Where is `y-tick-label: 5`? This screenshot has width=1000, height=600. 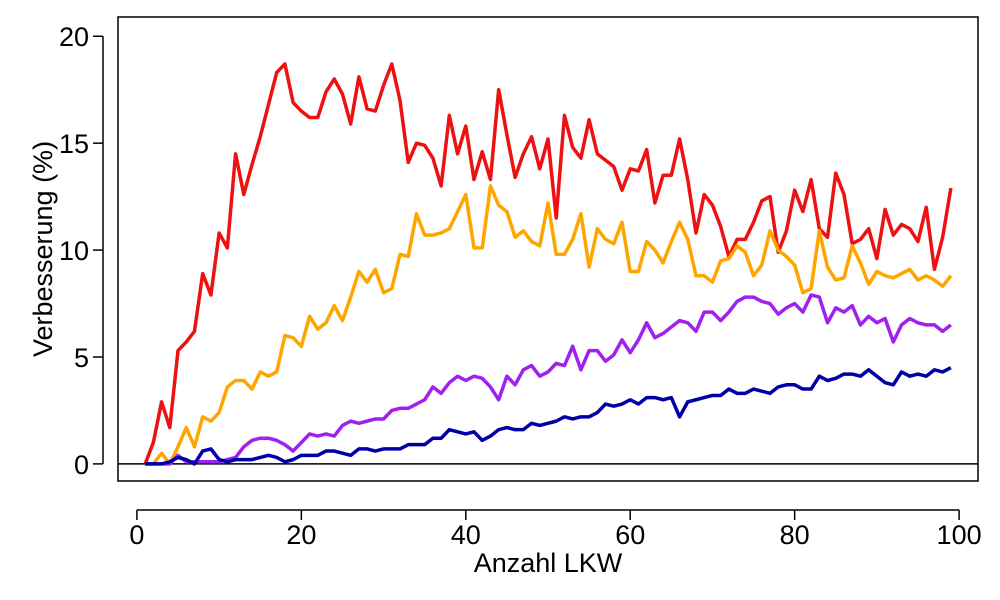 y-tick-label: 5 is located at coordinates (81, 358).